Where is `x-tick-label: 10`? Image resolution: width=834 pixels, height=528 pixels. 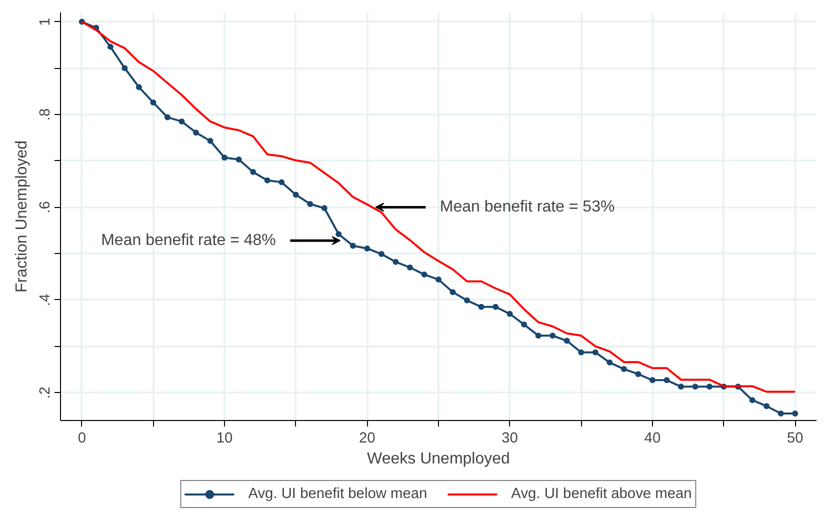
x-tick-label: 10 is located at coordinates (224, 438).